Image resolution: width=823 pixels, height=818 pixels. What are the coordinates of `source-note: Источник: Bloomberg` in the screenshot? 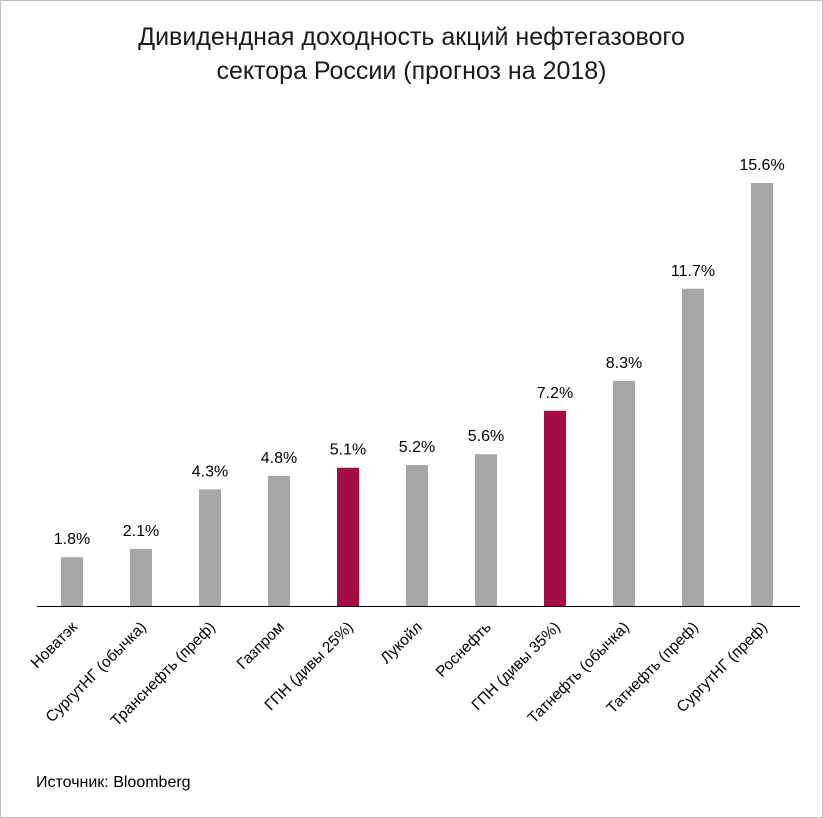 It's located at (113, 782).